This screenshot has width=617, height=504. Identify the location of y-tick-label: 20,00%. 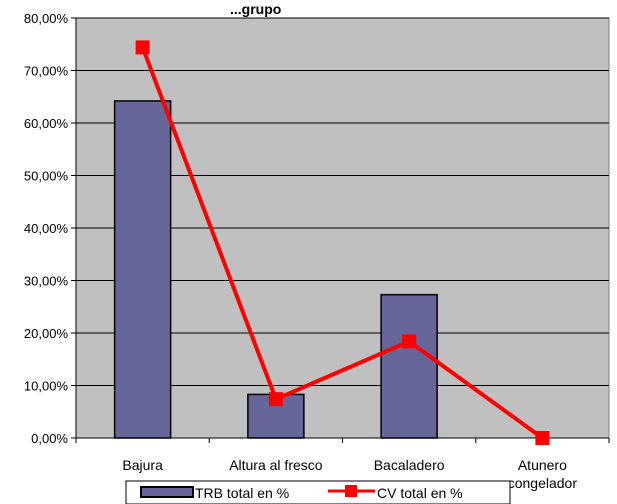
(46, 333).